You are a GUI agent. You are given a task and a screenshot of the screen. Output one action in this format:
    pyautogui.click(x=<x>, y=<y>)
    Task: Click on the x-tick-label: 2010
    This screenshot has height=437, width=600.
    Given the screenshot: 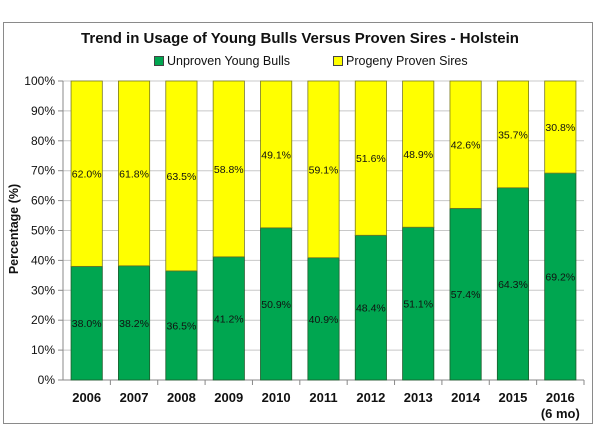 What is the action you would take?
    pyautogui.click(x=276, y=397)
    